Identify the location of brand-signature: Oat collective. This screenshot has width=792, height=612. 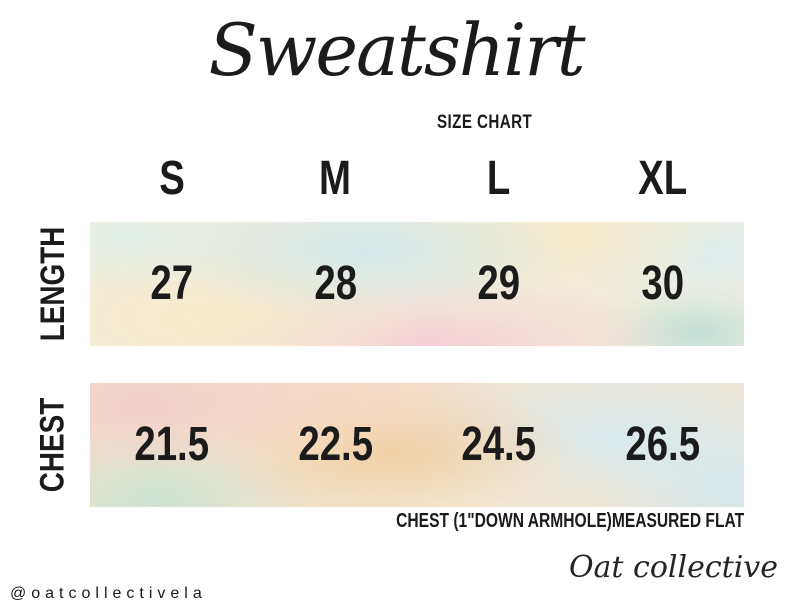
(673, 567).